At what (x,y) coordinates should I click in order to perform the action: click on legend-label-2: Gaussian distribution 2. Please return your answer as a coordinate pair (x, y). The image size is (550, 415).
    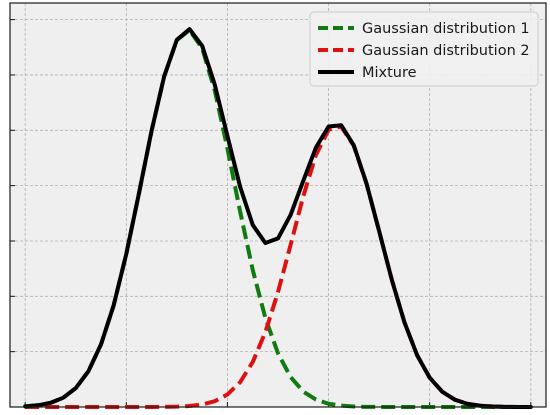
    Looking at the image, I should click on (446, 51).